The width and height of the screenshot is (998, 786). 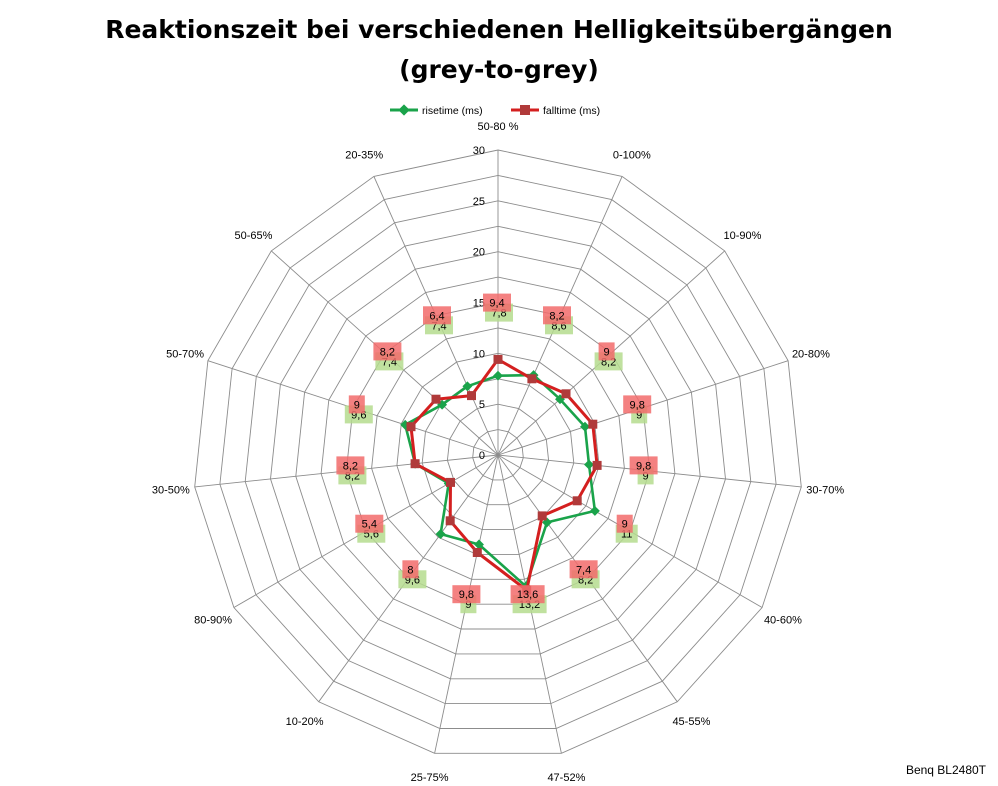 What do you see at coordinates (213, 621) in the screenshot?
I see `category-label: 80-90%` at bounding box center [213, 621].